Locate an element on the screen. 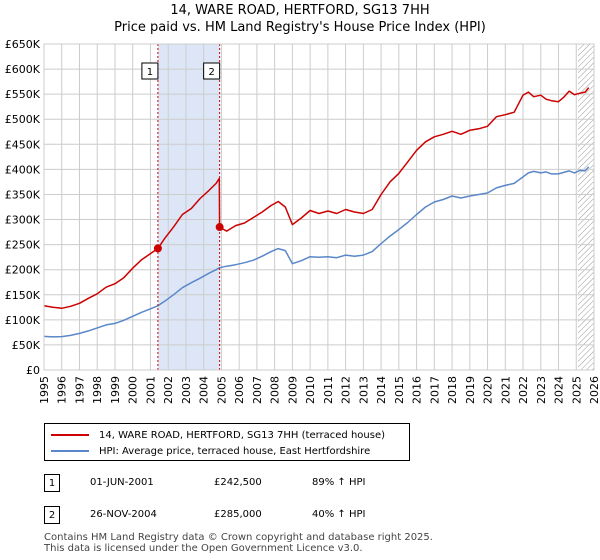 The image size is (600, 560). x-tick-label: 2012 is located at coordinates (346, 390).